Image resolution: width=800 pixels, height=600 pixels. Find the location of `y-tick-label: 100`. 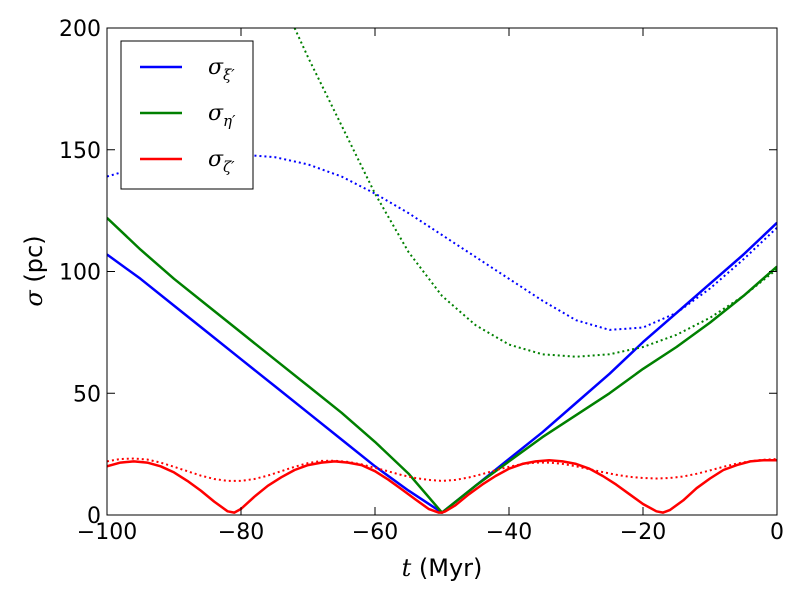

y-tick-label: 100 is located at coordinates (80, 273).